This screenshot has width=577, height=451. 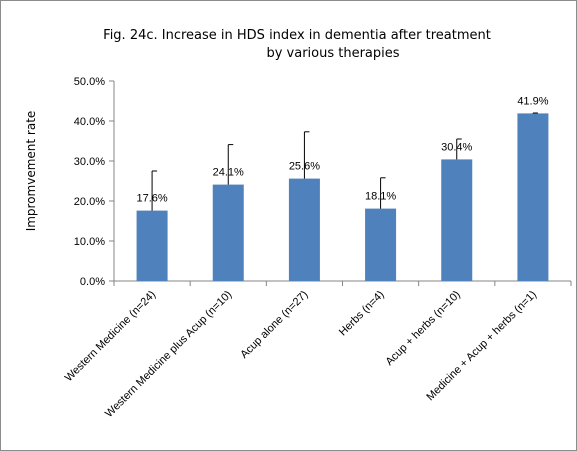 I want to click on y-tick-label: 20.0%, so click(x=89, y=202).